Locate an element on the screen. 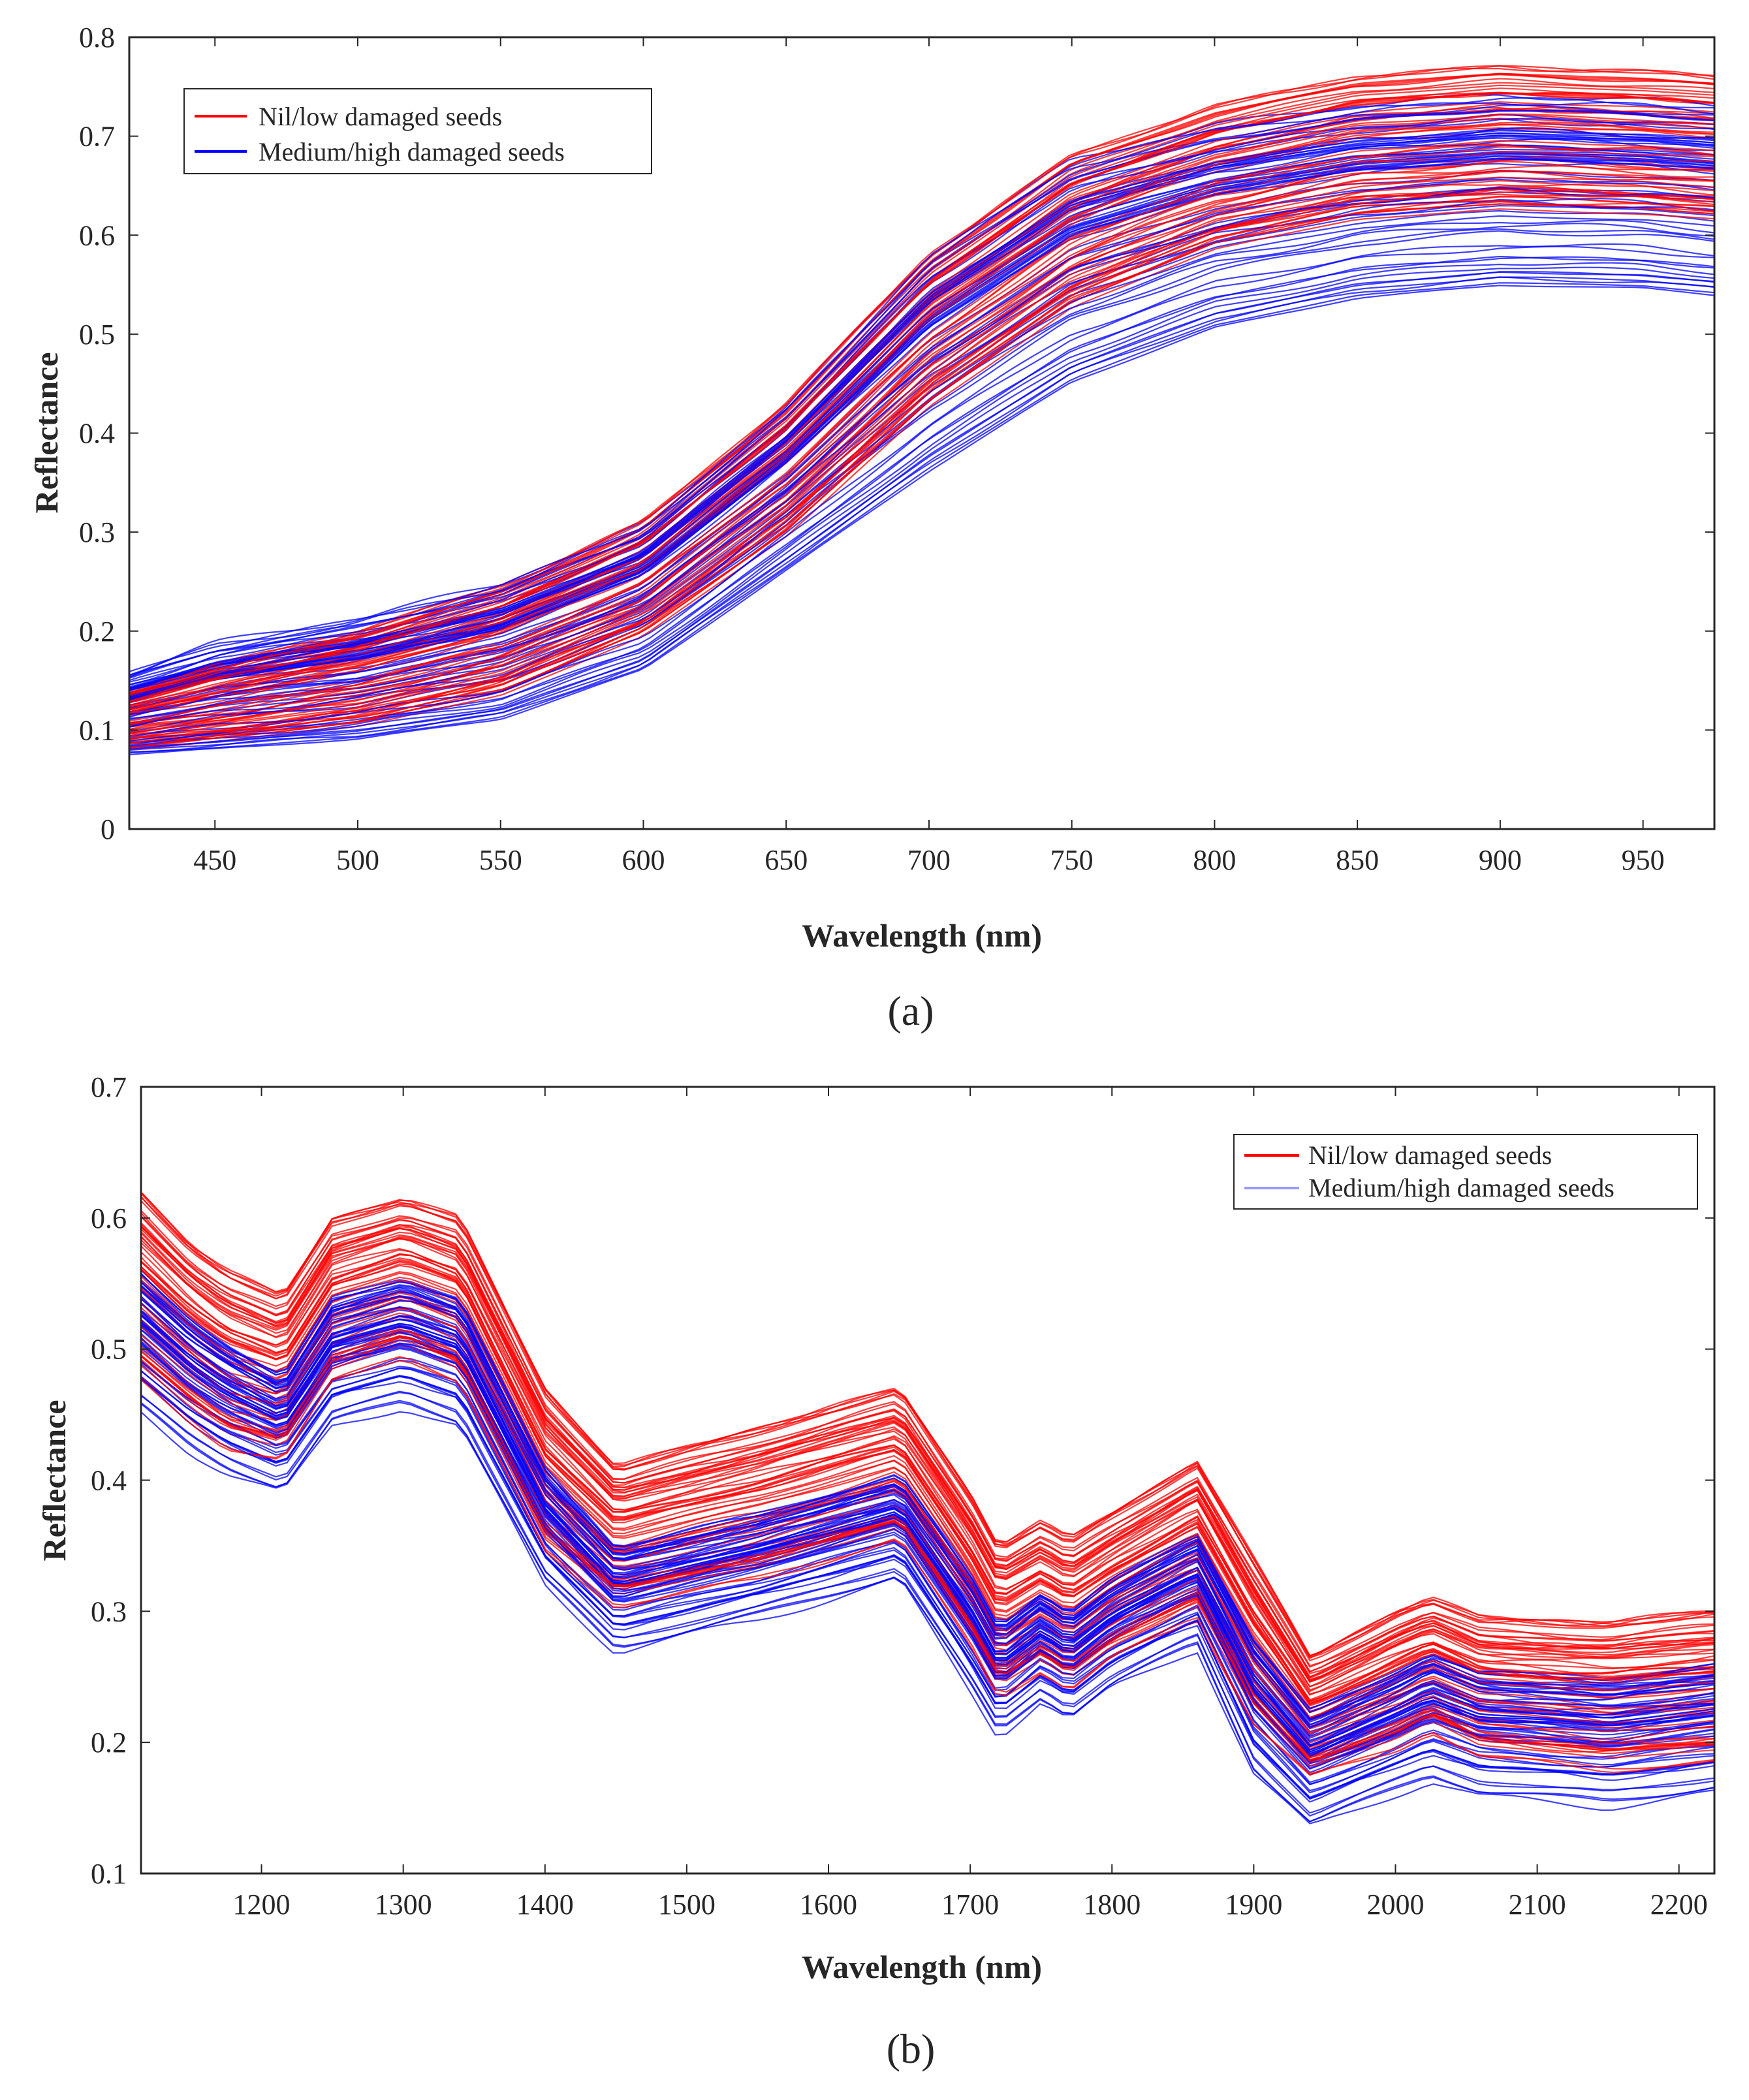  panel-a-ytick-label: 0.4 is located at coordinates (97, 434).